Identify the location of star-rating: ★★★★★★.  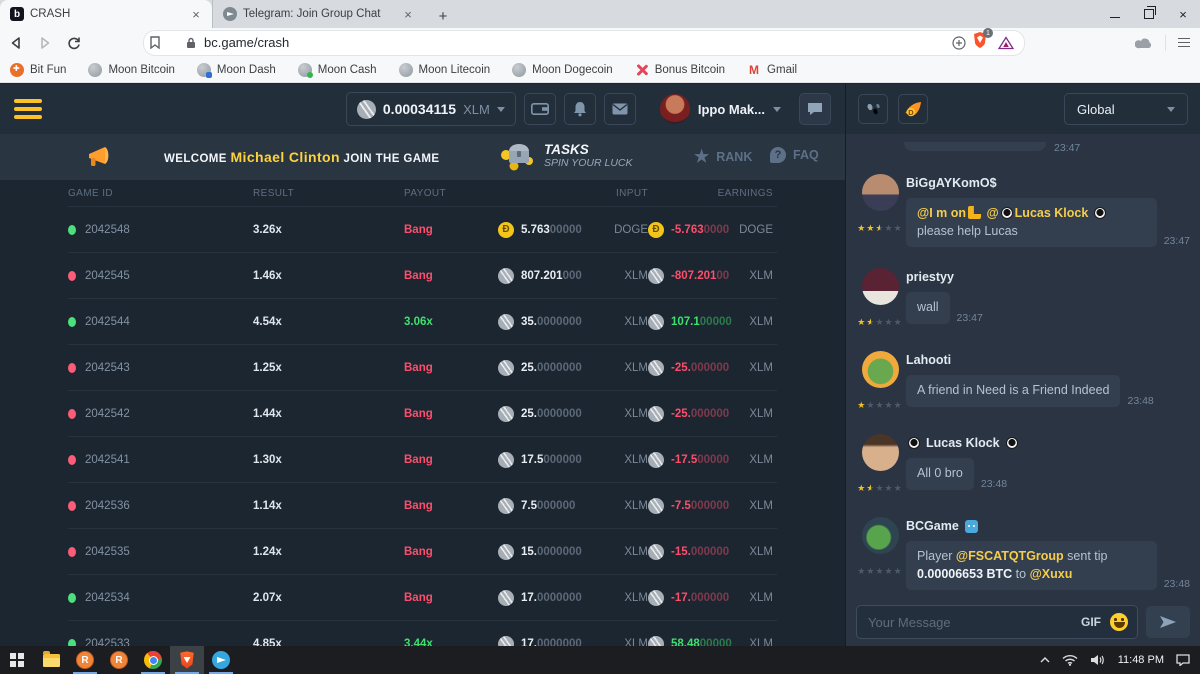
(879, 322).